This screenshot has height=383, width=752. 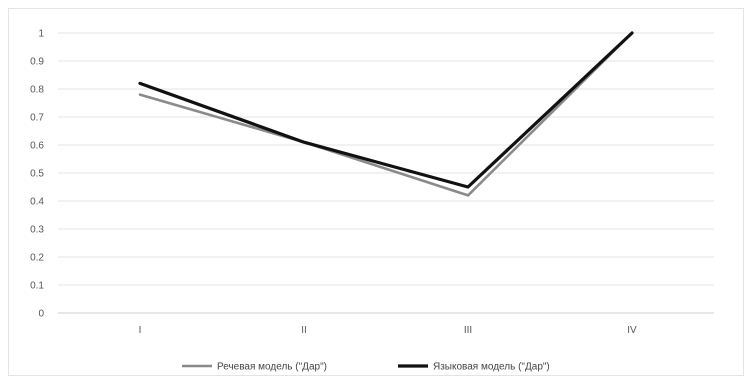 I want to click on legend-label-2: Языковая модель ("Дар"), so click(x=491, y=367).